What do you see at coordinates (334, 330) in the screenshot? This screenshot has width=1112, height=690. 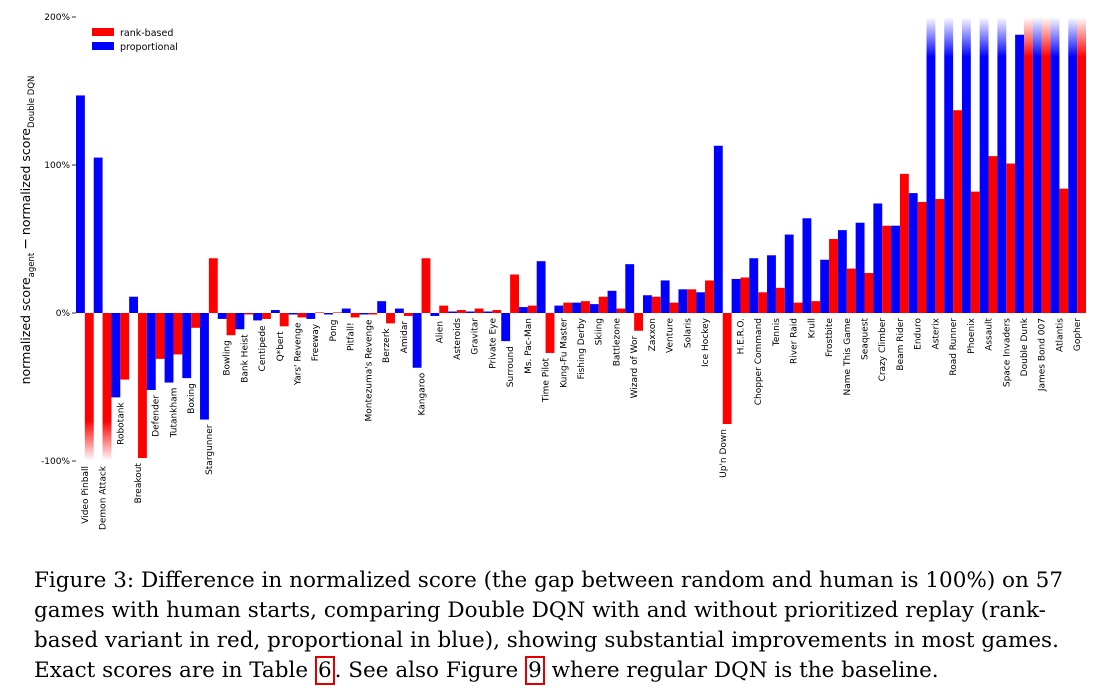 I see `x-tick-label: Pong` at bounding box center [334, 330].